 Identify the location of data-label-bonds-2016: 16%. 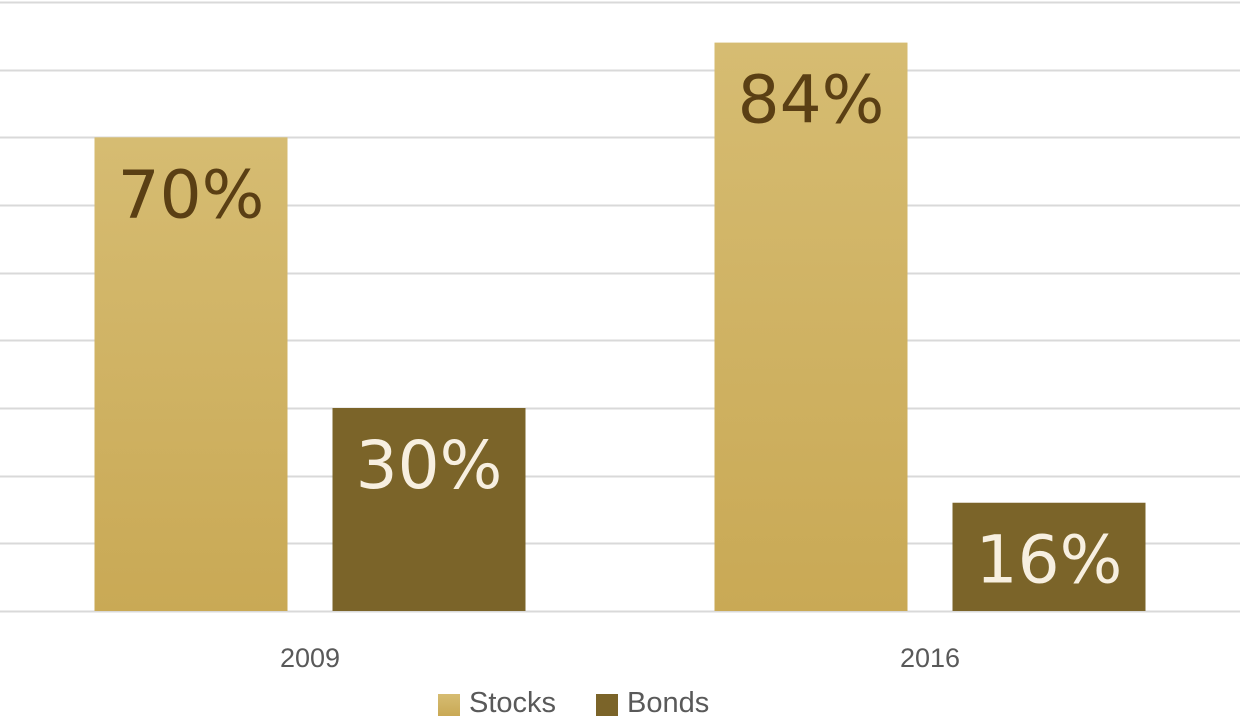
(1049, 560).